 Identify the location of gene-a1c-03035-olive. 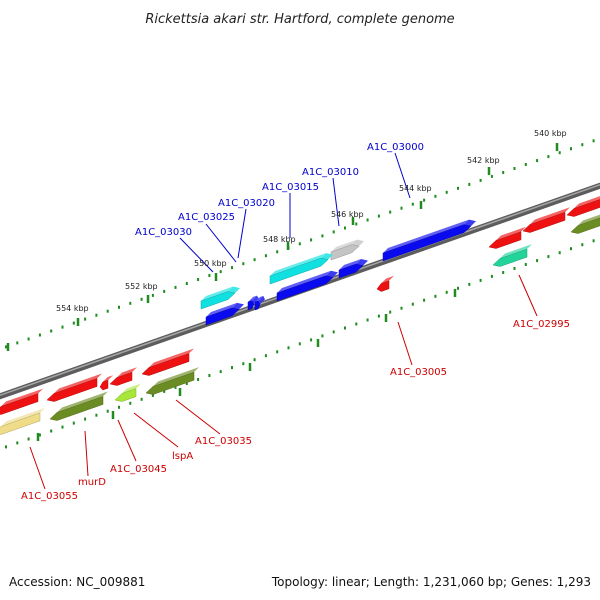
(172, 381).